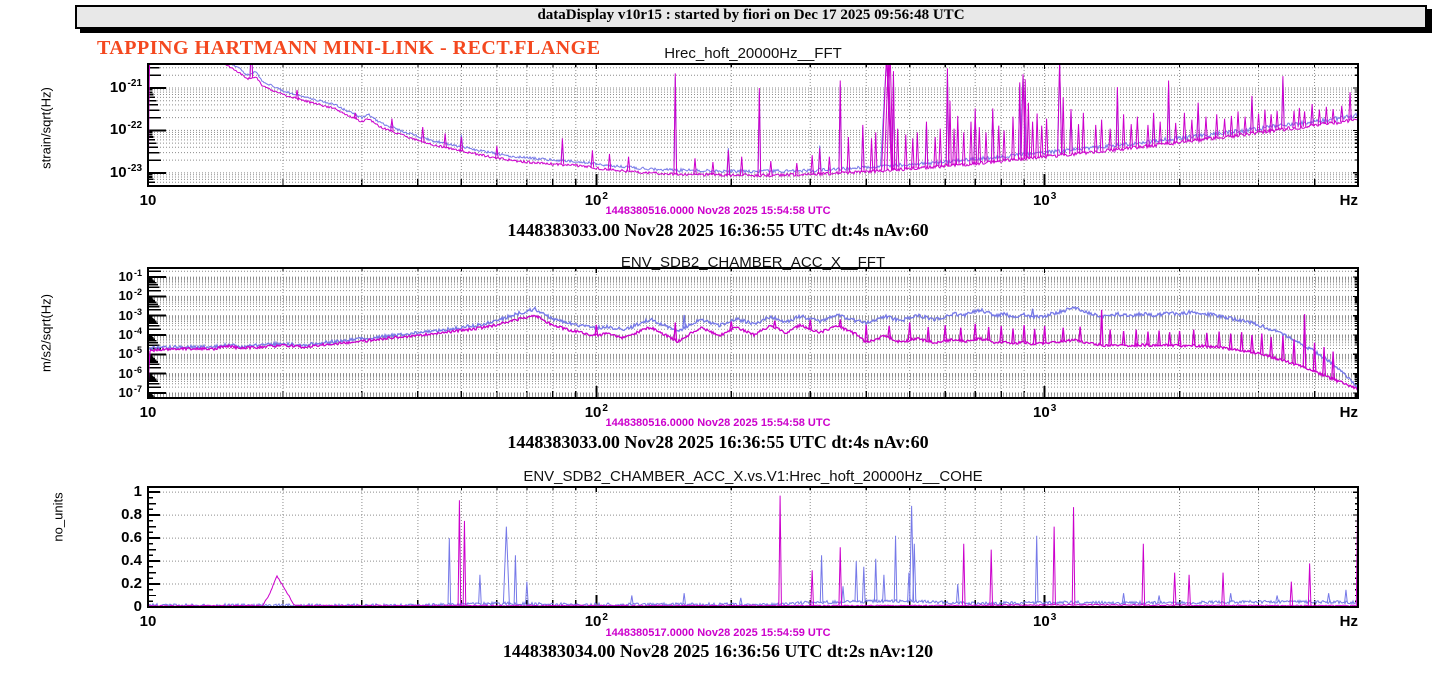  I want to click on y-tick-label: 0.2, so click(131, 584).